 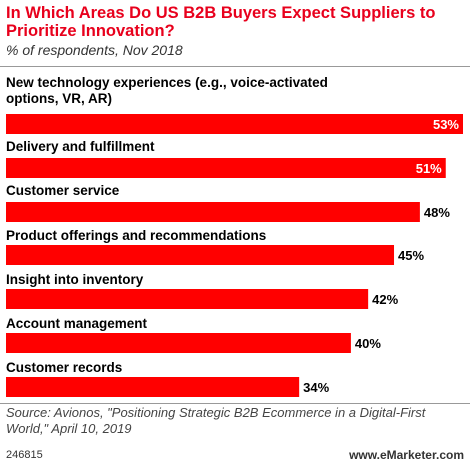 What do you see at coordinates (385, 299) in the screenshot?
I see `value-label: 42%` at bounding box center [385, 299].